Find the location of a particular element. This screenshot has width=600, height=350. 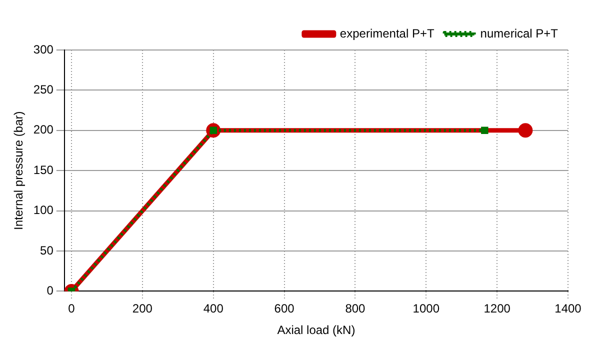

x-axis-title: Axial load (kN) is located at coordinates (316, 330).